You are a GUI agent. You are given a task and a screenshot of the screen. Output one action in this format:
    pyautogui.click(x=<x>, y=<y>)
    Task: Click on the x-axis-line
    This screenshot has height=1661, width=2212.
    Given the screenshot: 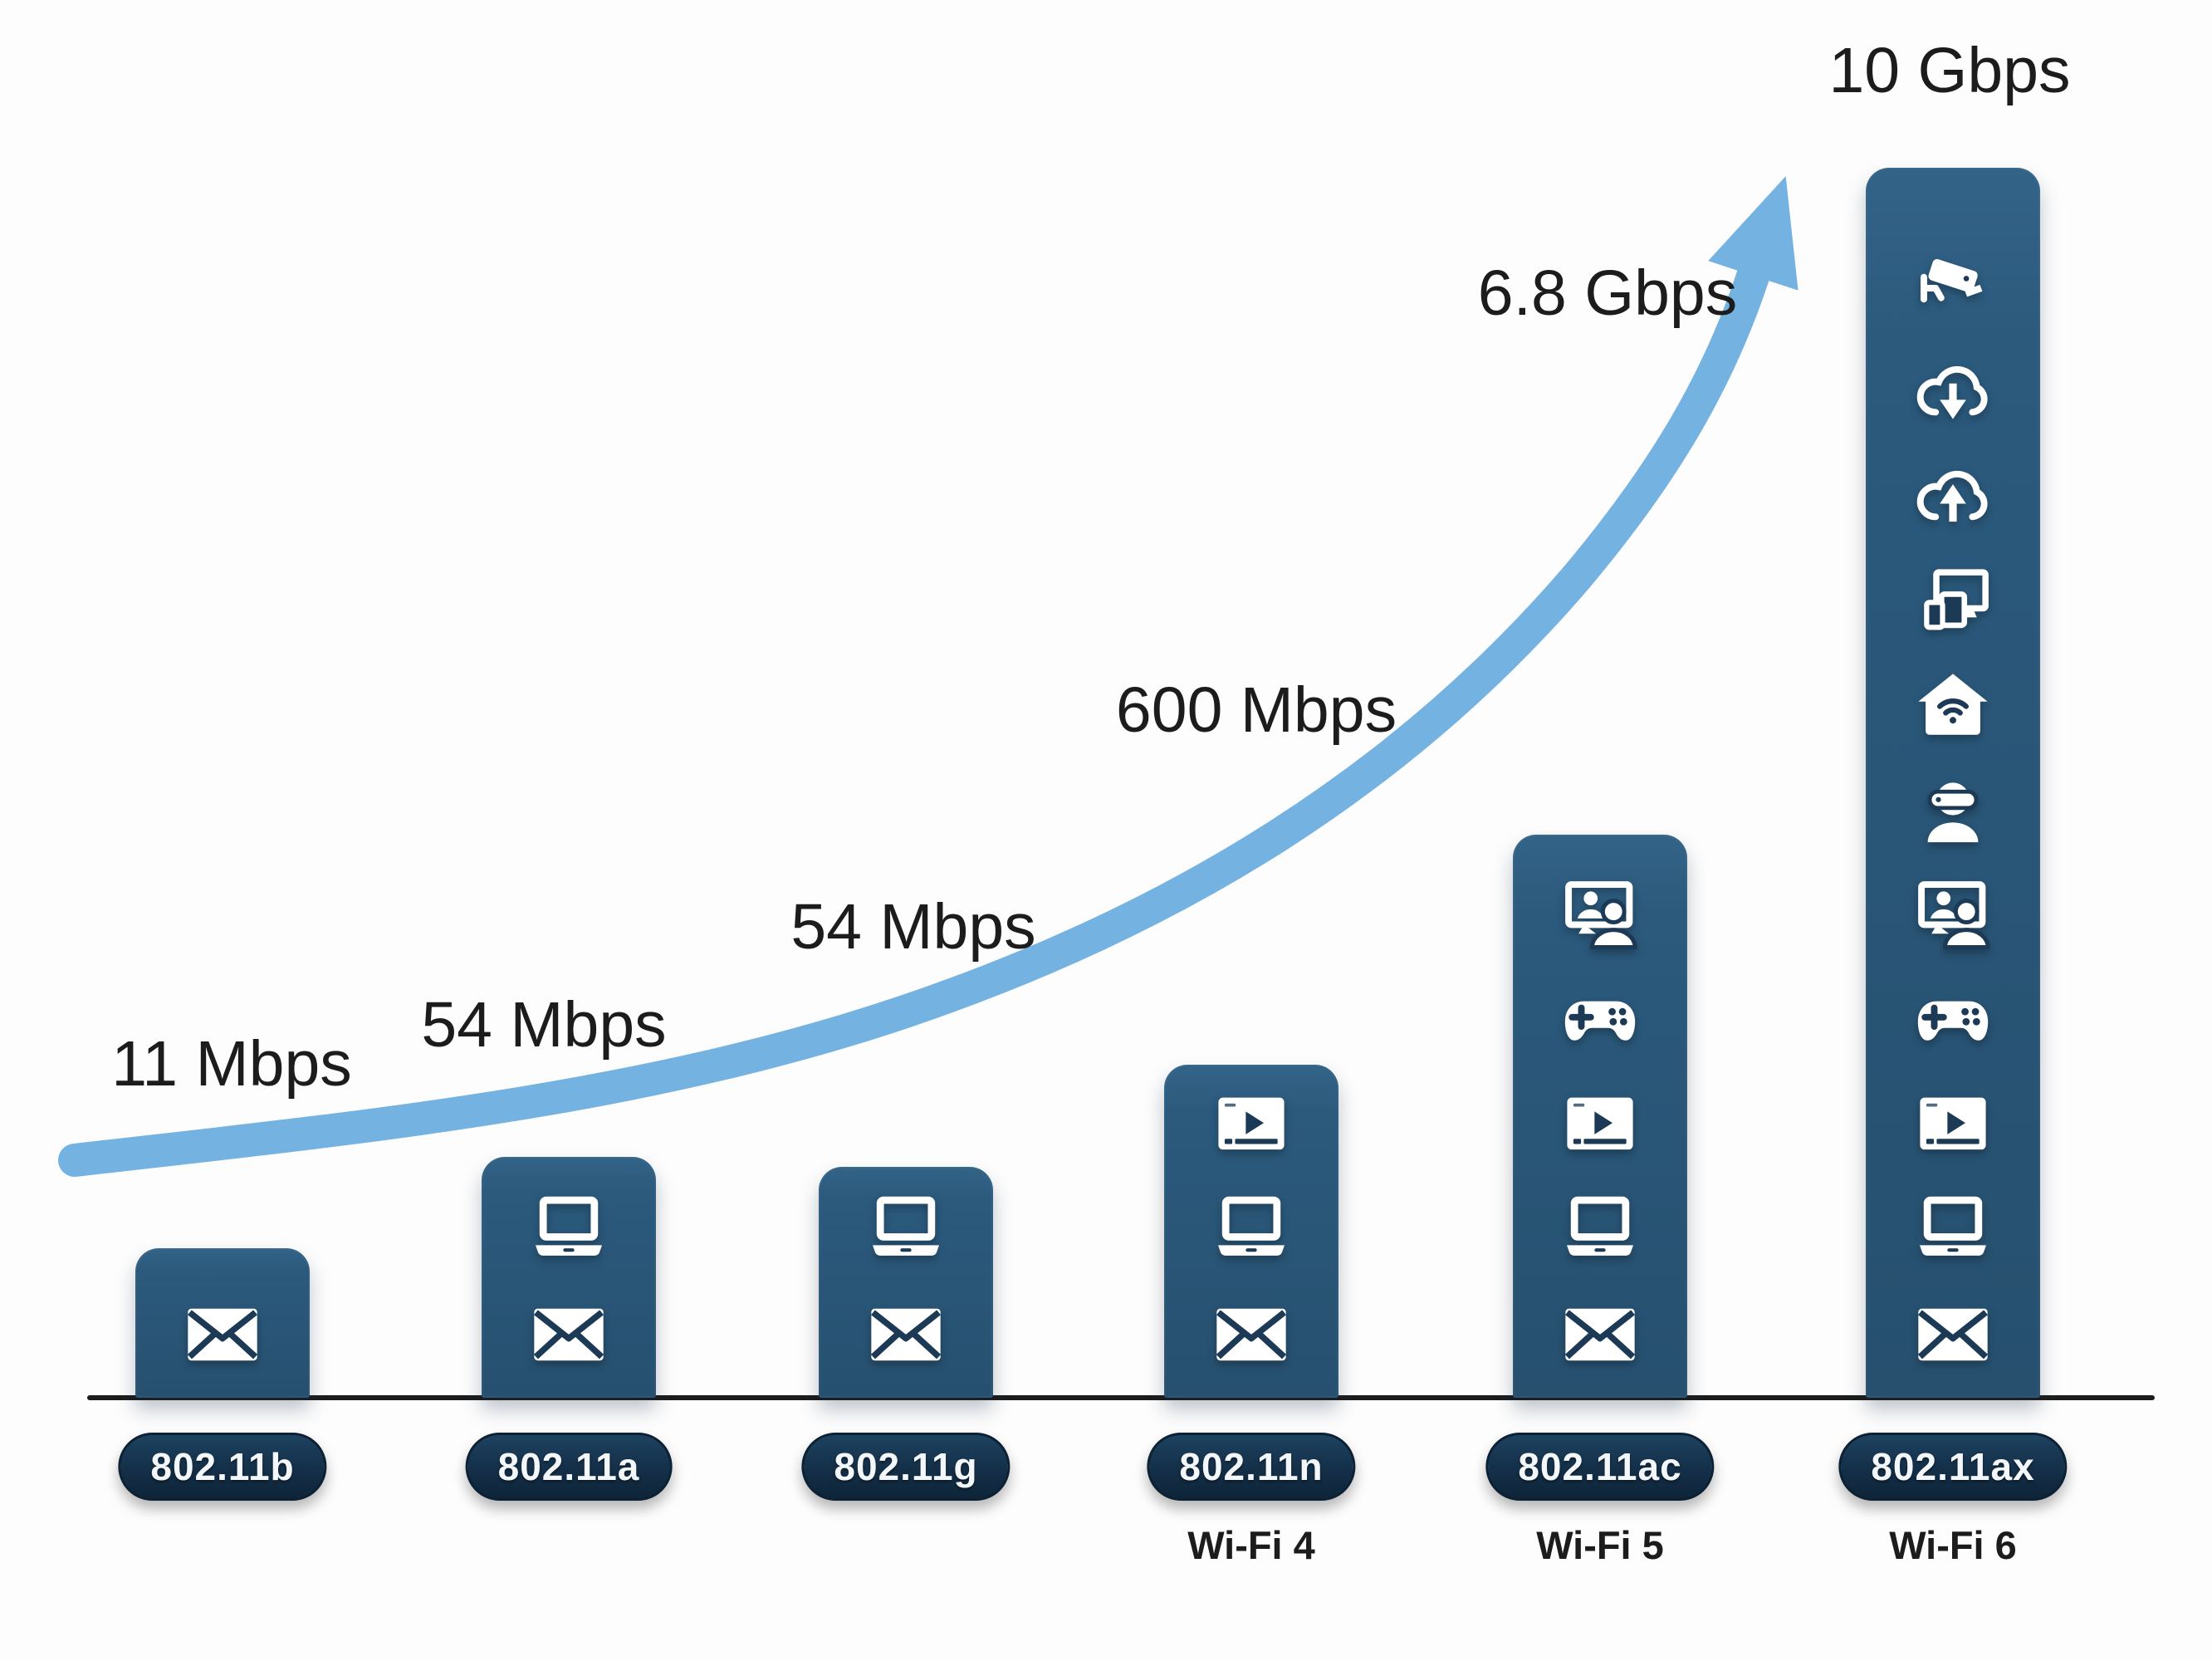 What is the action you would take?
    pyautogui.click(x=1121, y=1397)
    